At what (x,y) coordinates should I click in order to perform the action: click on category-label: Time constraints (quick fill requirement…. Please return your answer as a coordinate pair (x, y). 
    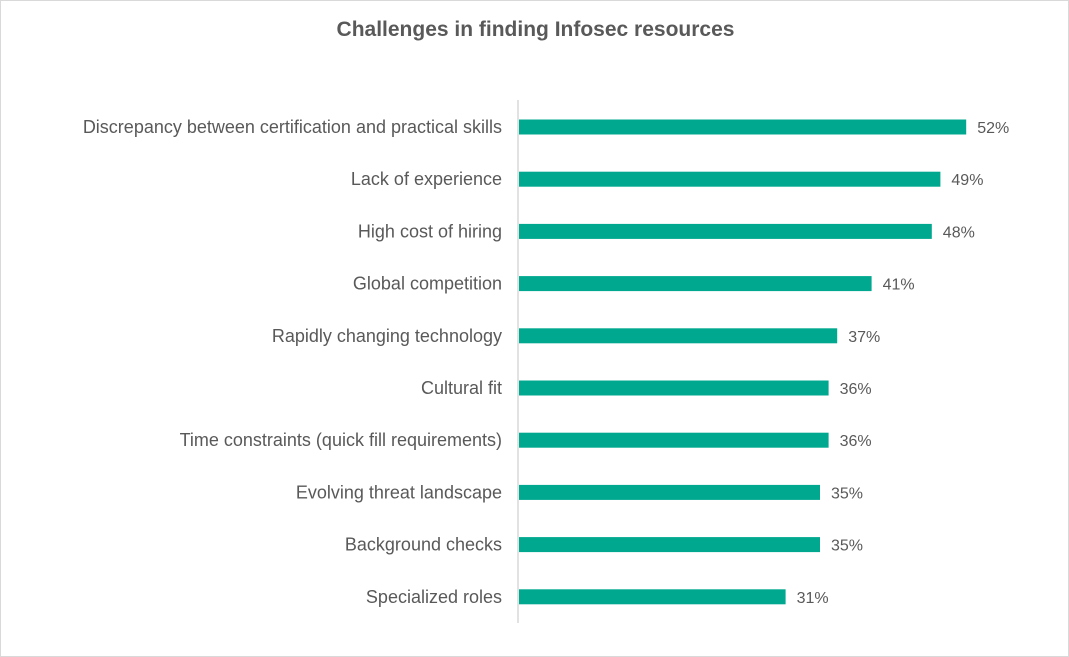
    Looking at the image, I should click on (341, 440).